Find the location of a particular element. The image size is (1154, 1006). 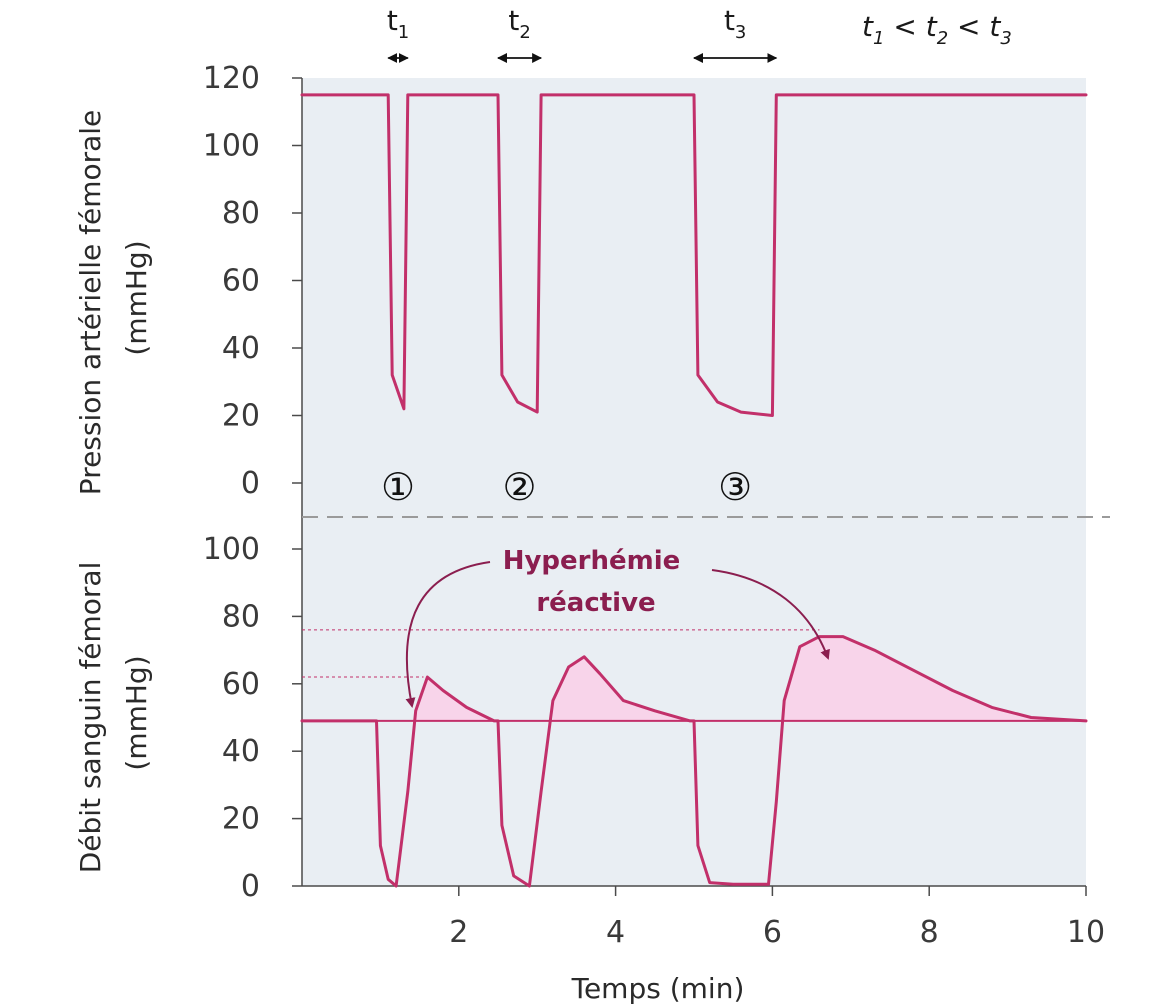

occlusion-marker-1: ① is located at coordinates (398, 487).